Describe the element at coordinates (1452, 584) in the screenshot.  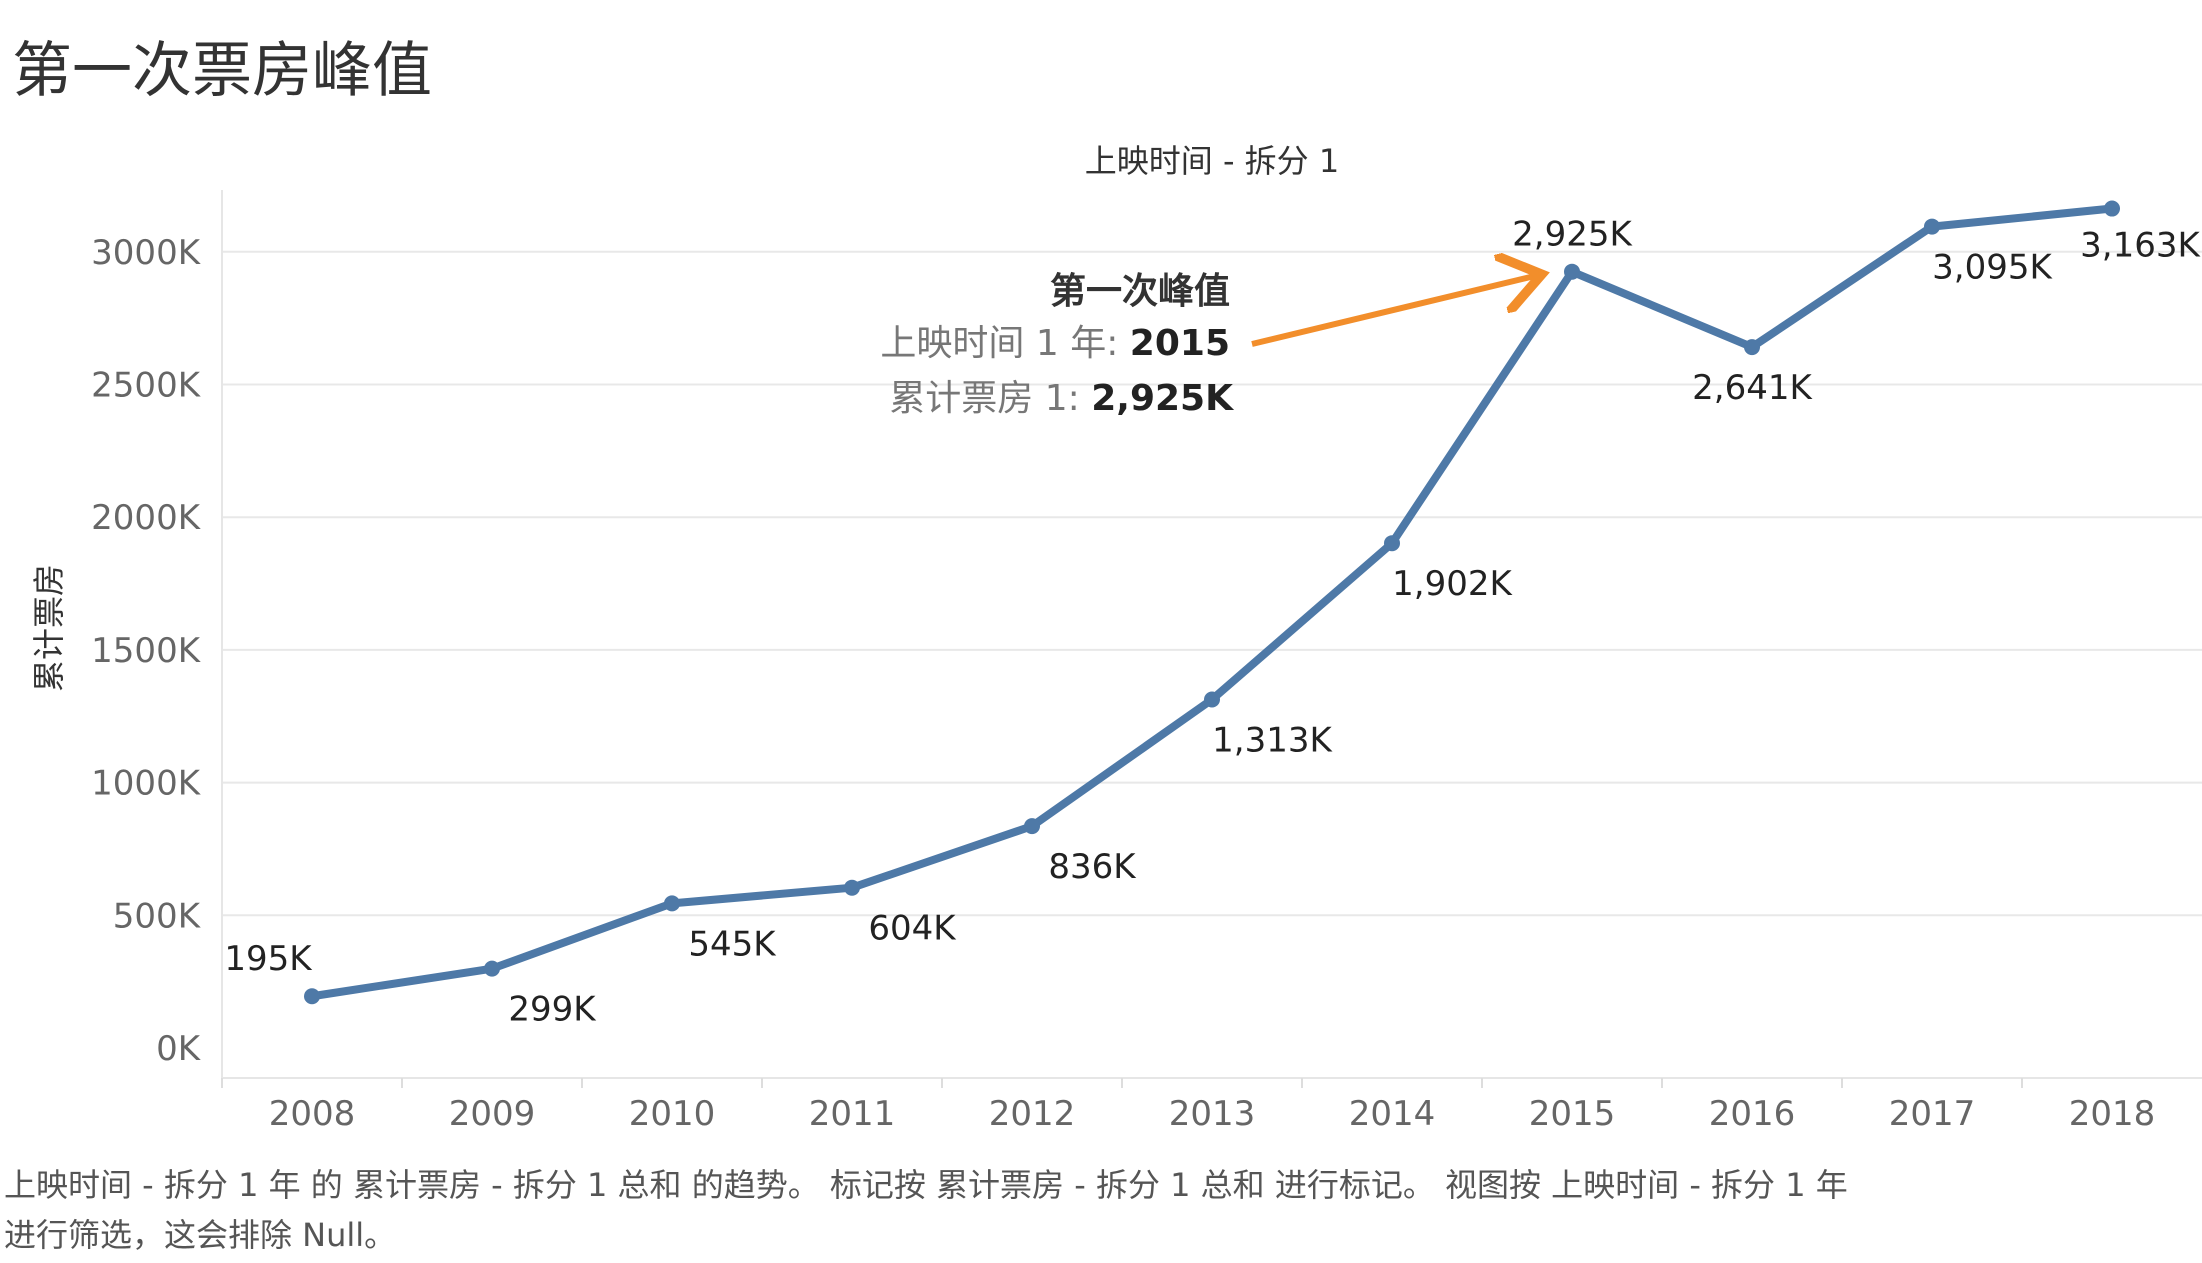
I see `data-label: 1,902K` at that location.